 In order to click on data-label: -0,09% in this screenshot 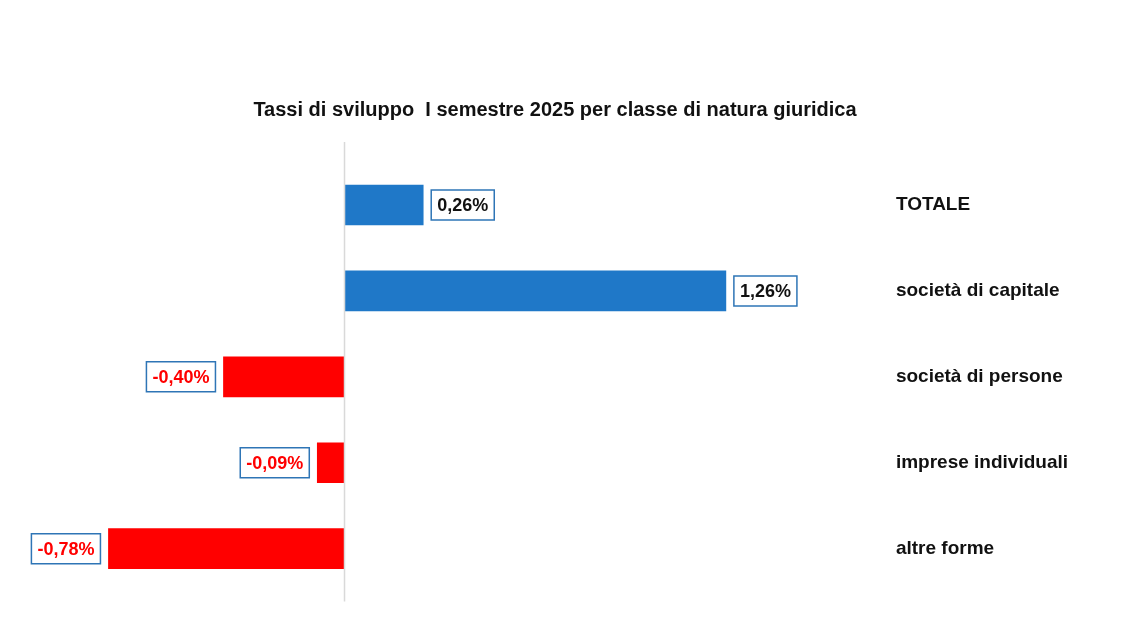, I will do `click(275, 462)`.